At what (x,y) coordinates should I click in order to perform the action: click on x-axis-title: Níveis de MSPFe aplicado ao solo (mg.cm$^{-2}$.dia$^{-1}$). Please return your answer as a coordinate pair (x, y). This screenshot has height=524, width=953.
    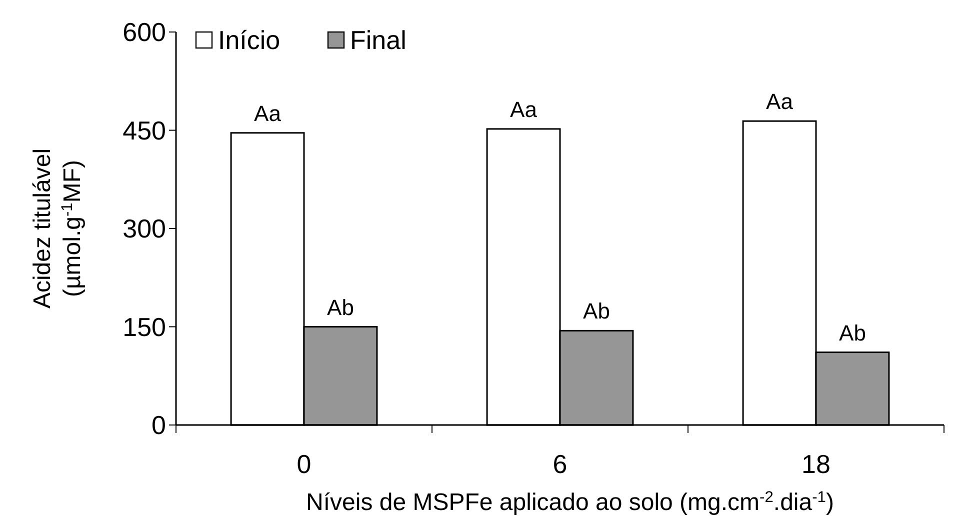
    Looking at the image, I should click on (570, 502).